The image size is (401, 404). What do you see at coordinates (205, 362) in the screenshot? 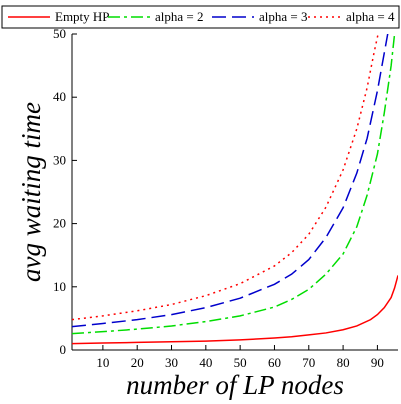
I see `x-tick-label: 40` at bounding box center [205, 362].